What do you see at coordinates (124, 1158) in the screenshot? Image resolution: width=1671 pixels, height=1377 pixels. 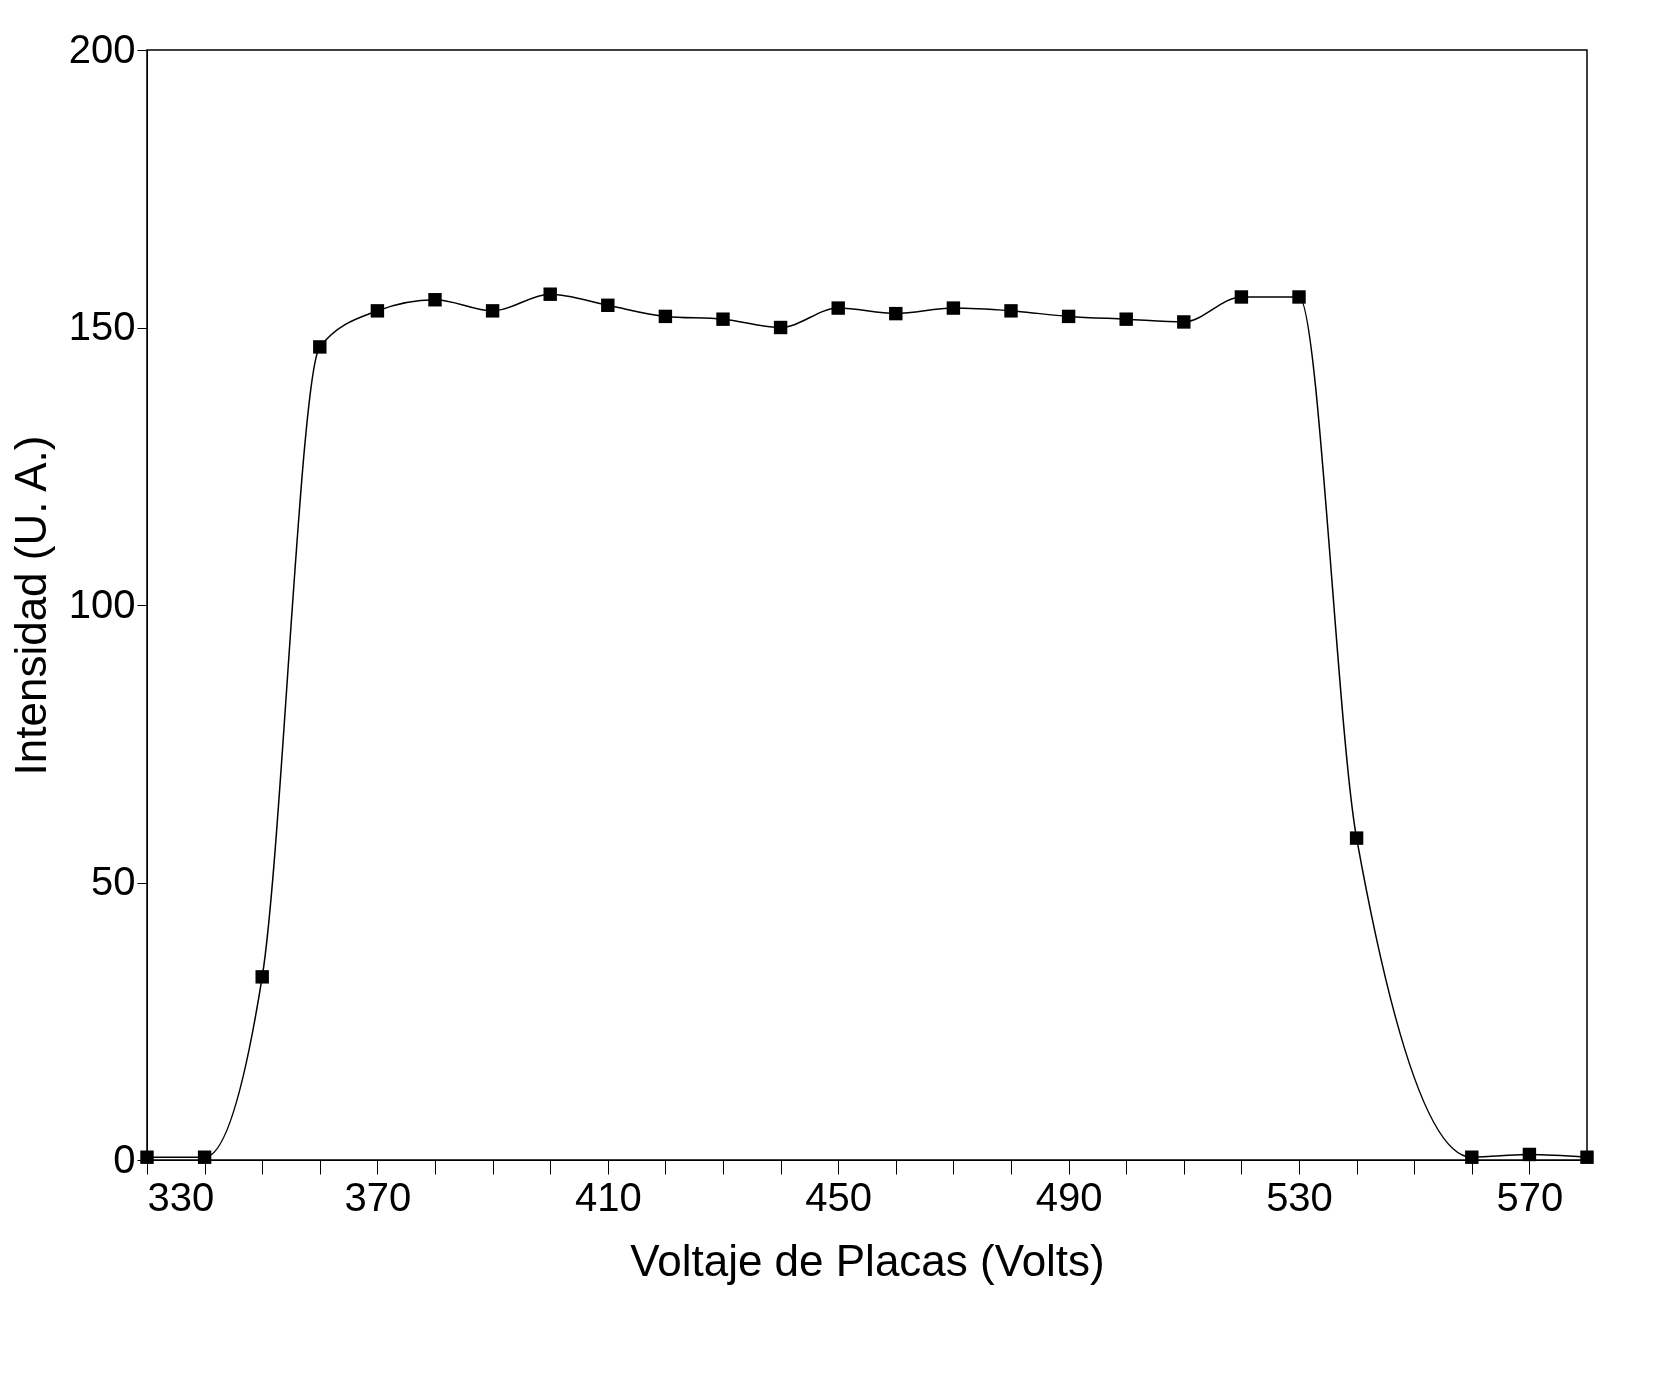 I see `y-tick-label: 0` at bounding box center [124, 1158].